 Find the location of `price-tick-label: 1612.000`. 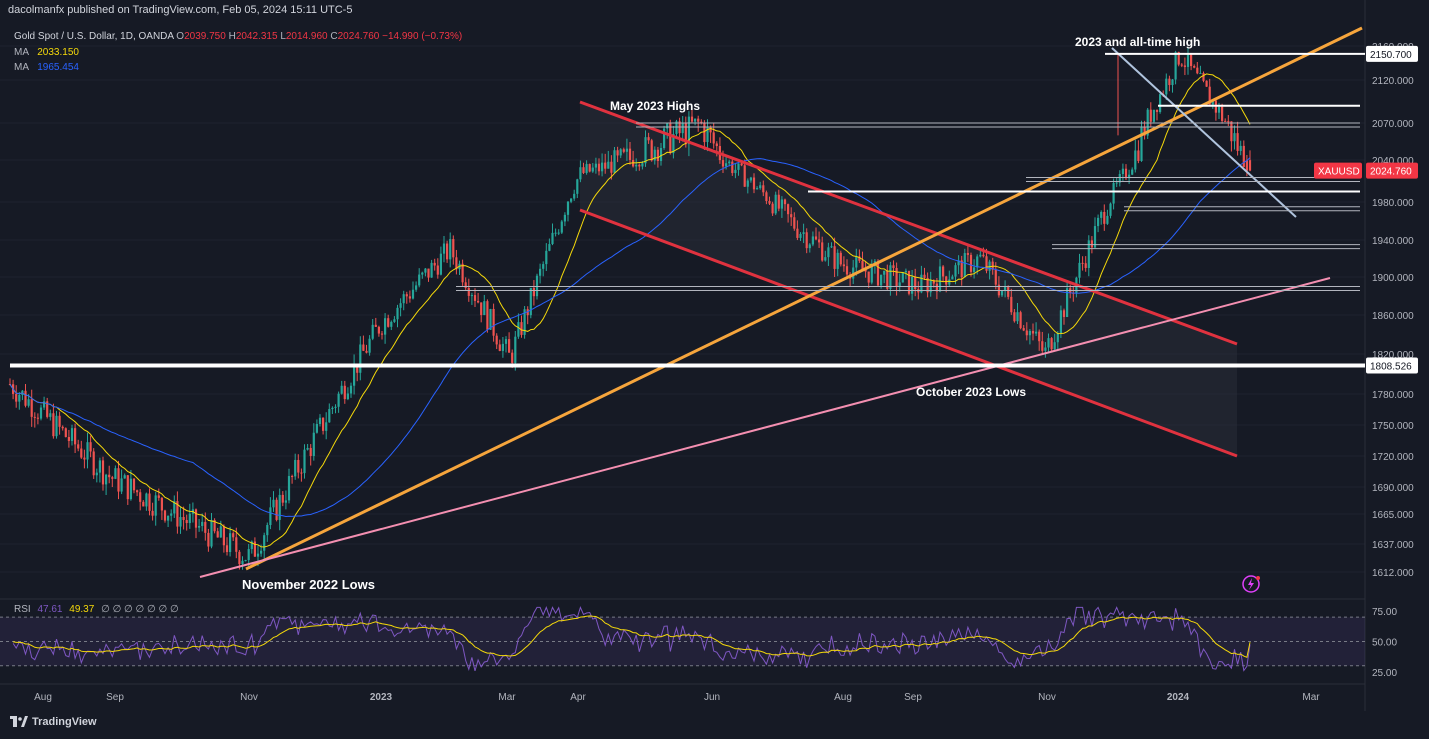

price-tick-label: 1612.000 is located at coordinates (1393, 573).